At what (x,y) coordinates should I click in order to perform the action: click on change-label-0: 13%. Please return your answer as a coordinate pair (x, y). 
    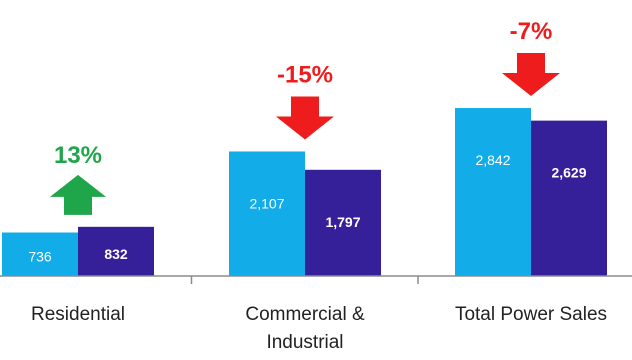
    Looking at the image, I should click on (78, 155).